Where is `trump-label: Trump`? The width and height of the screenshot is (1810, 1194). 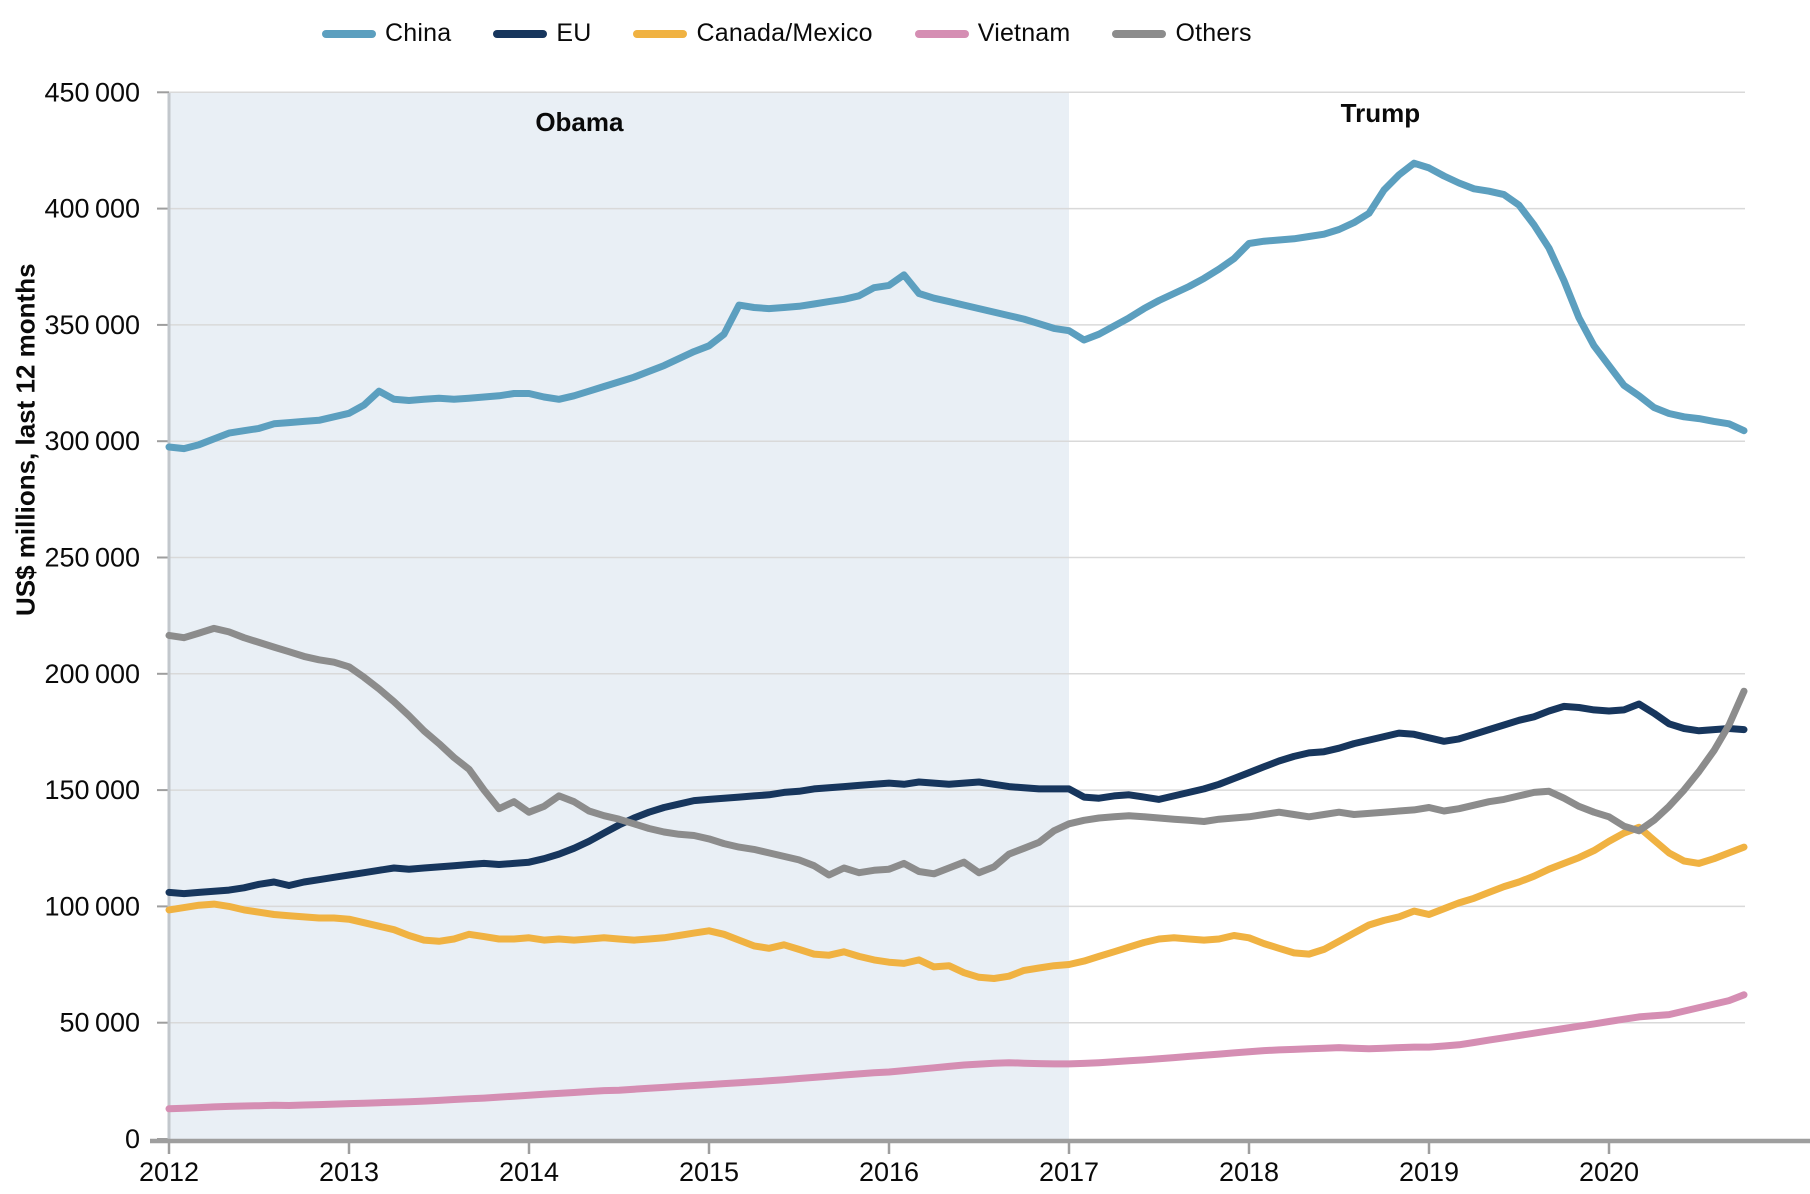 trump-label: Trump is located at coordinates (1380, 113).